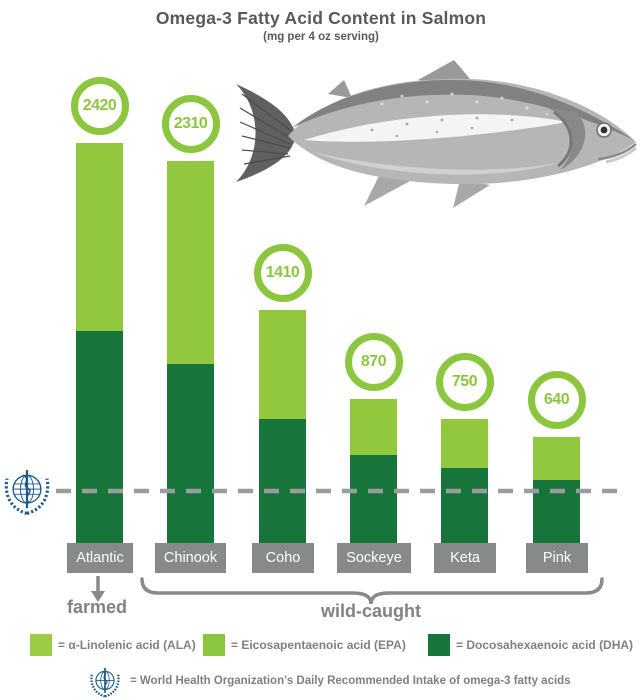 Image resolution: width=642 pixels, height=700 pixels. I want to click on who-emblem-small-icon, so click(105, 682).